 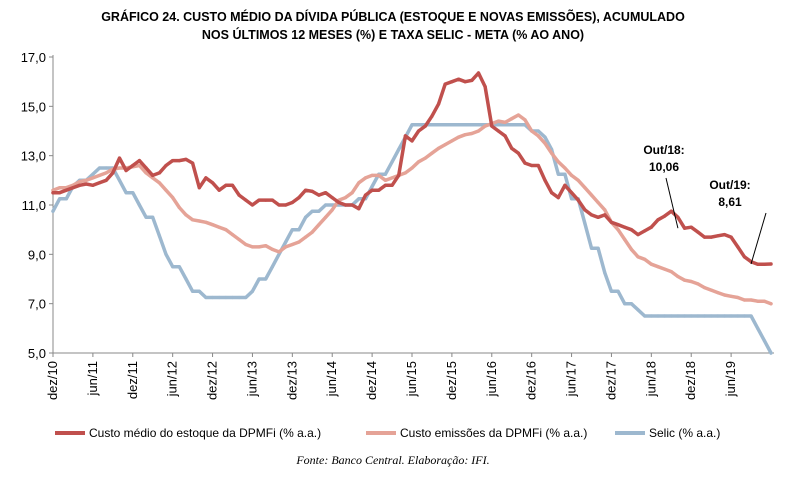 I want to click on annotation-label: Out/18:, so click(x=663, y=150).